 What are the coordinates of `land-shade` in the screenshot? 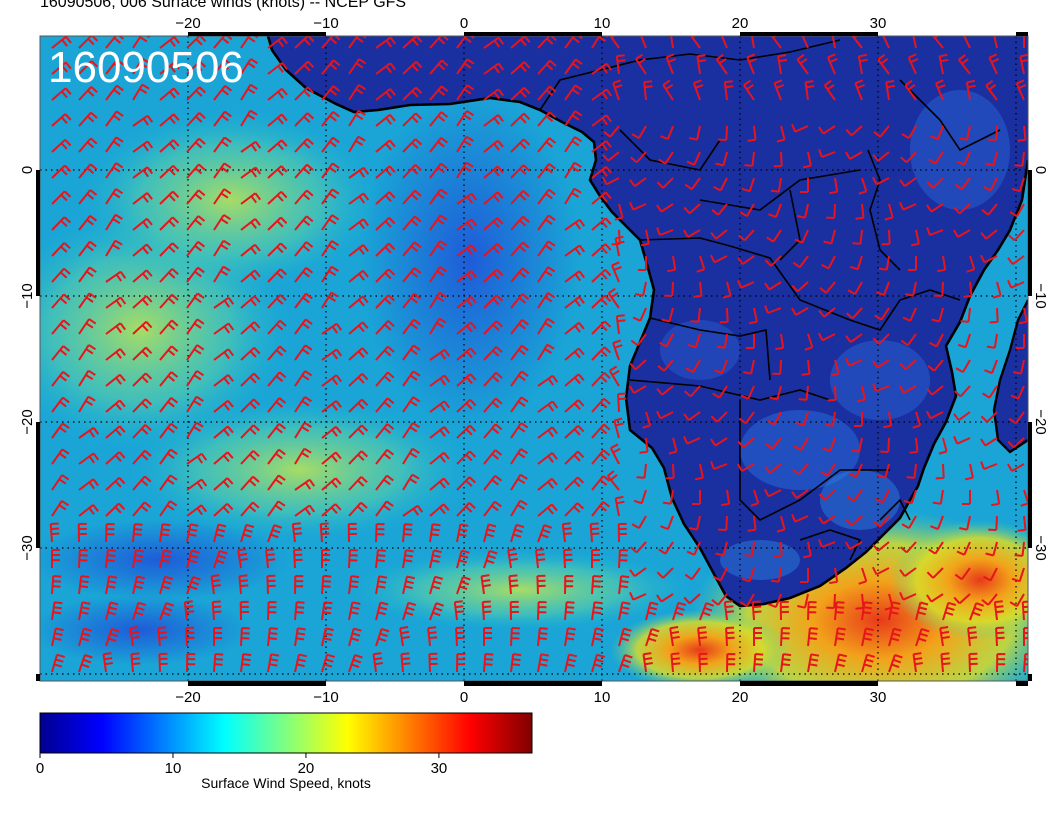 It's located at (760, 560).